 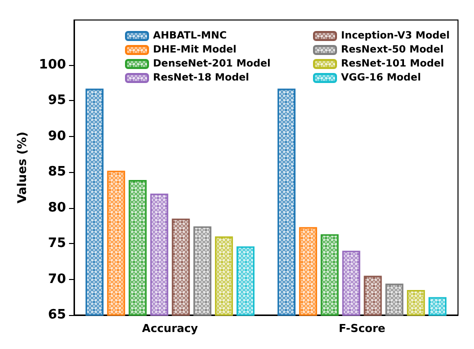 What do you see at coordinates (57, 315) in the screenshot?
I see `y-tick-label: 65` at bounding box center [57, 315].